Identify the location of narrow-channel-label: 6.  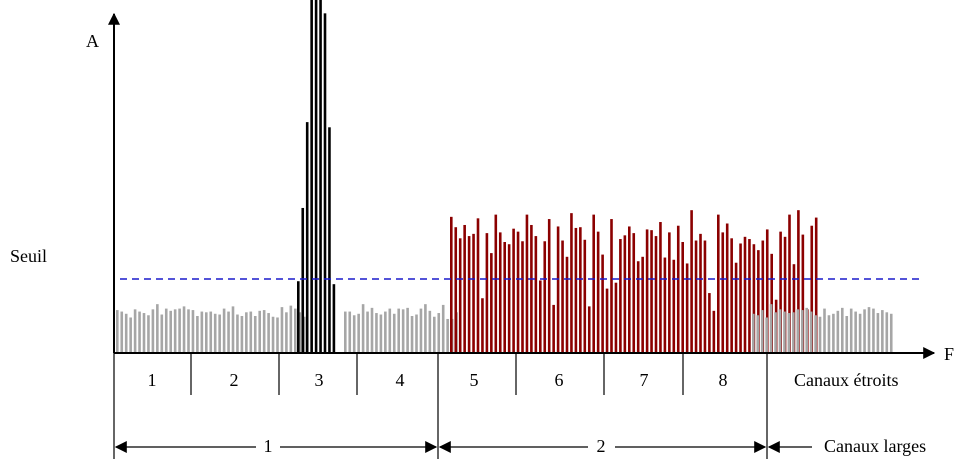
(559, 380).